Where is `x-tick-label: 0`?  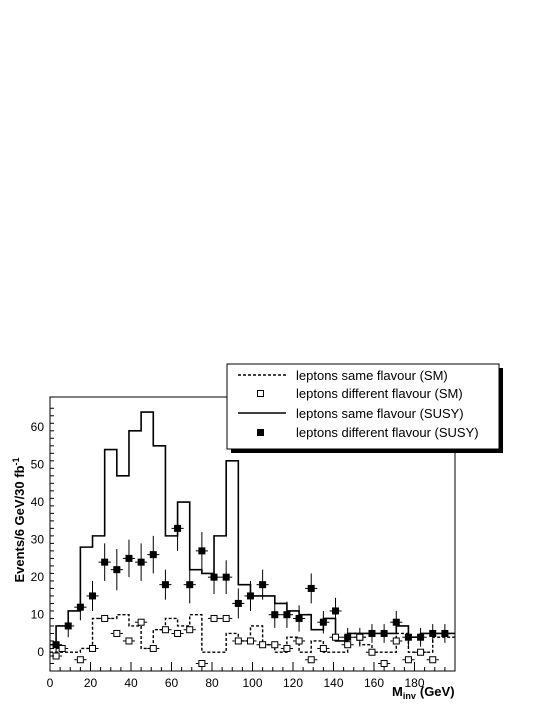 x-tick-label: 0 is located at coordinates (50, 683).